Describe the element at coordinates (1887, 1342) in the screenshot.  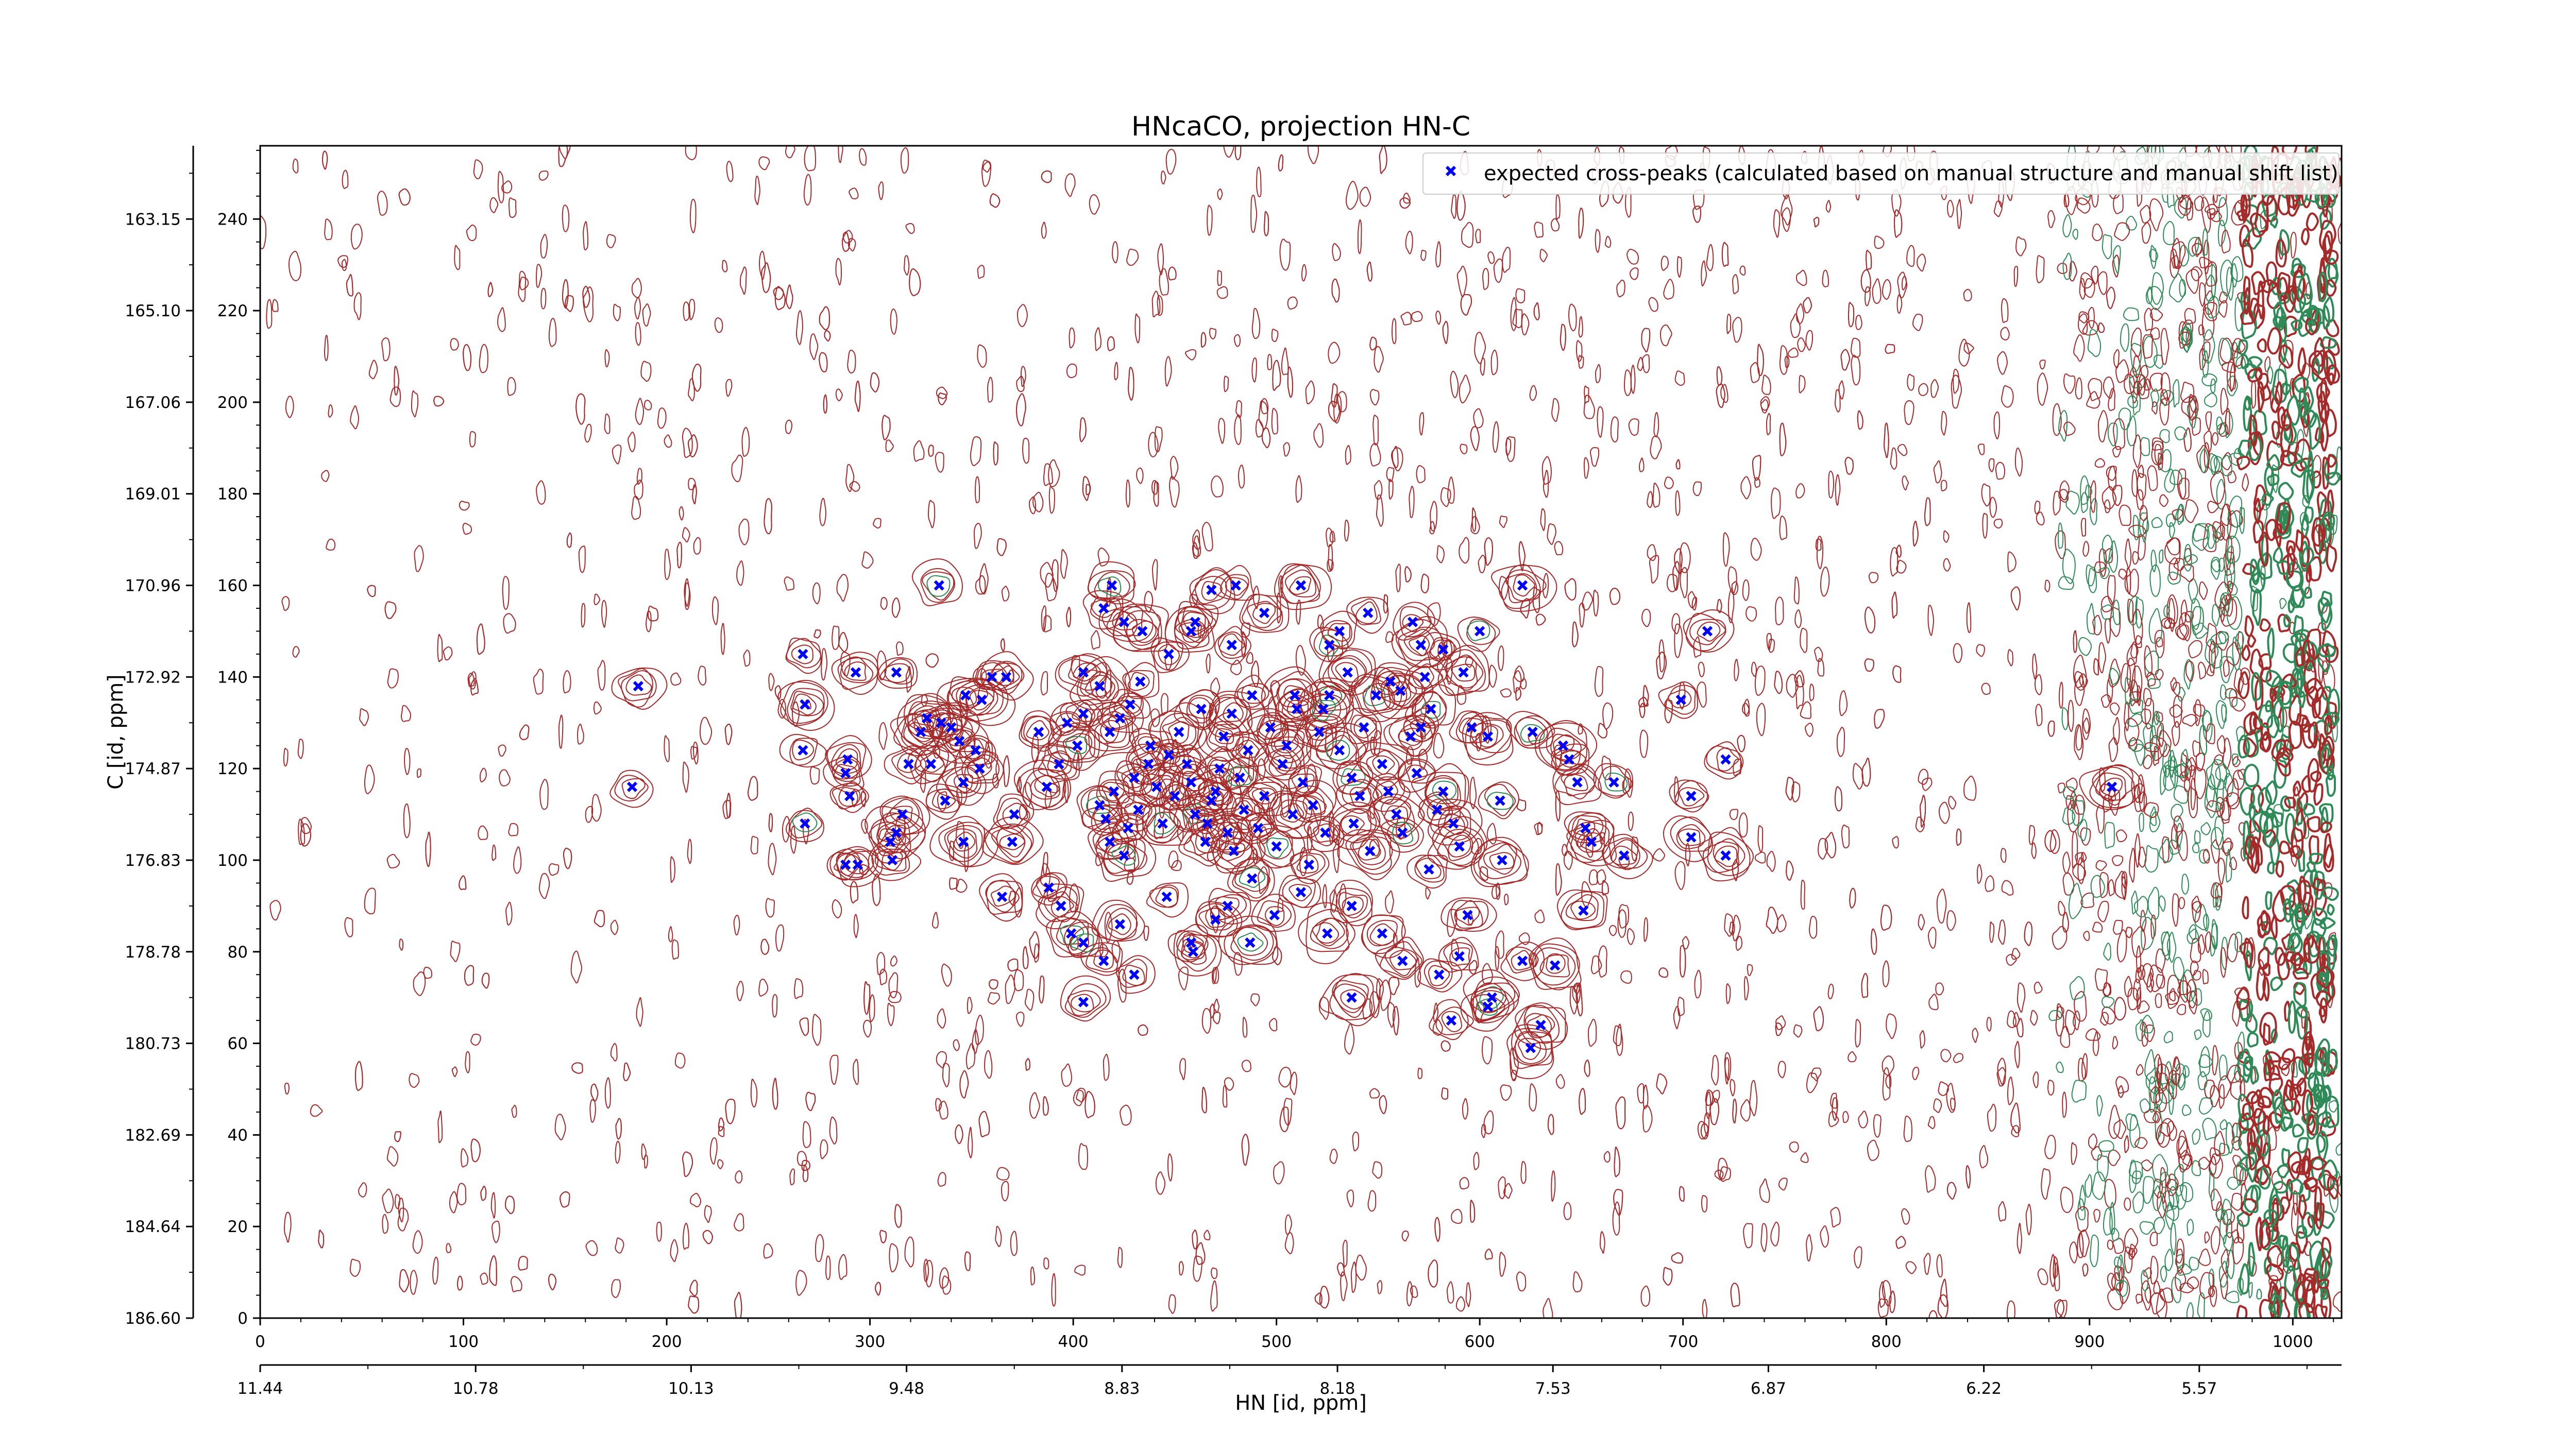
I see `x-tick-label: 800` at that location.